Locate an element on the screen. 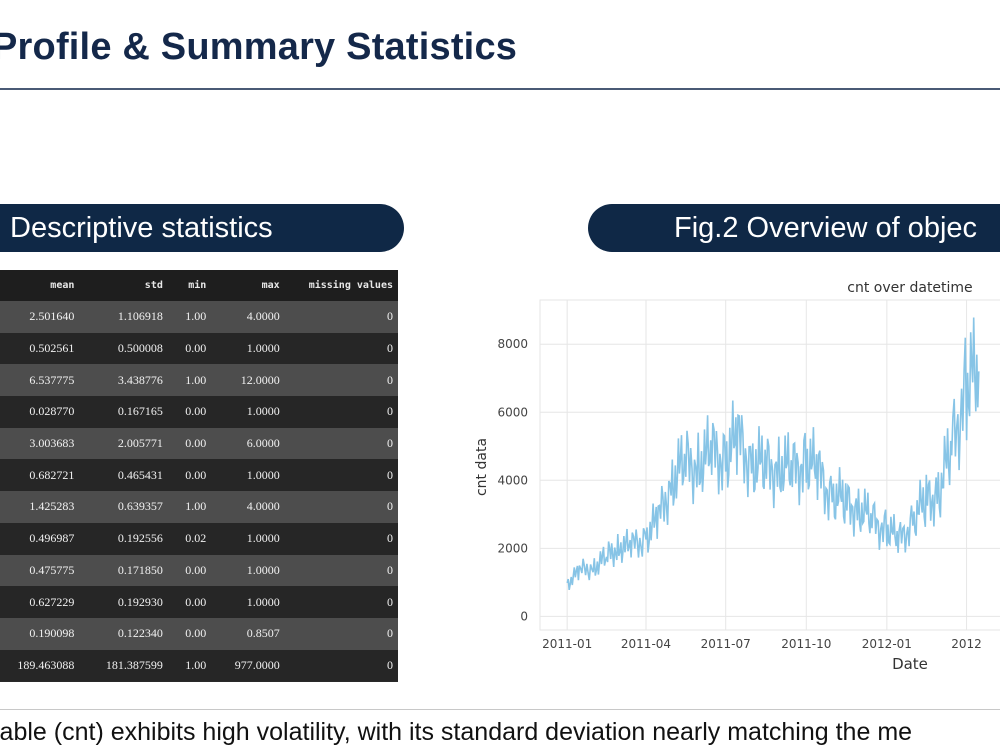 The height and width of the screenshot is (750, 1000). cell-std: 3.438776 is located at coordinates (123, 380).